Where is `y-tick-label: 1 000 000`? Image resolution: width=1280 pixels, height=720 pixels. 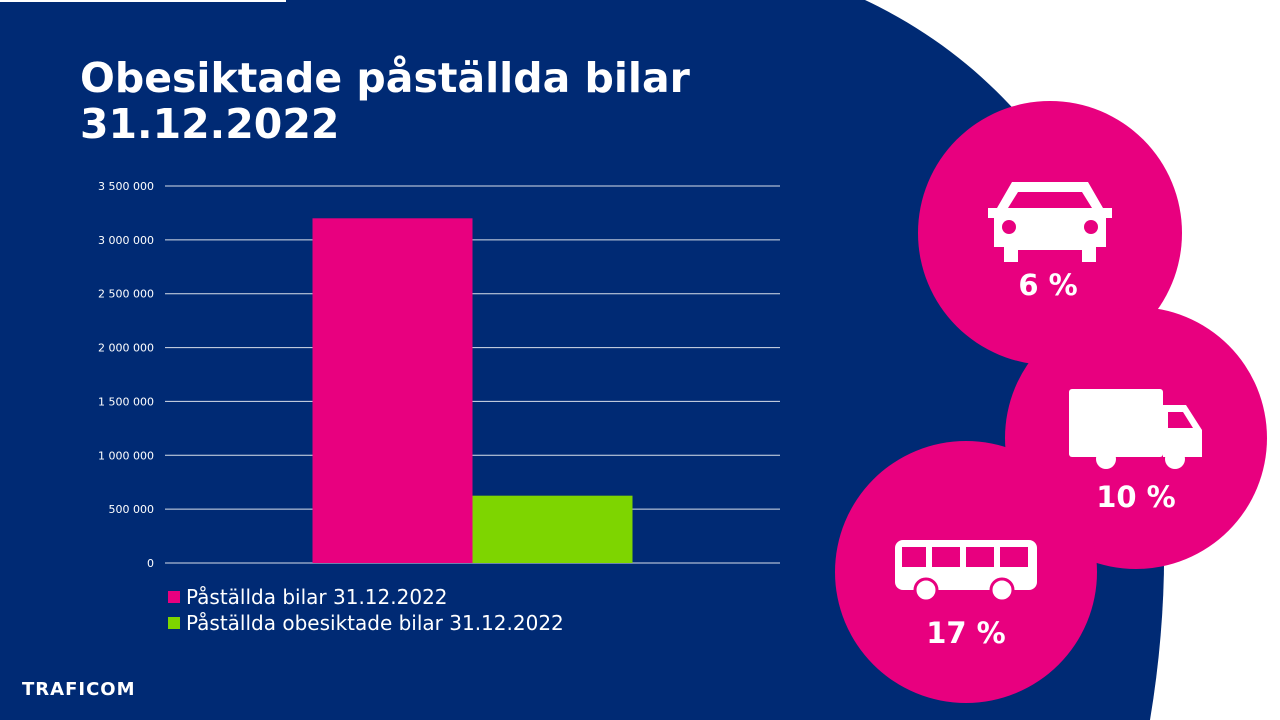 y-tick-label: 1 000 000 is located at coordinates (126, 455).